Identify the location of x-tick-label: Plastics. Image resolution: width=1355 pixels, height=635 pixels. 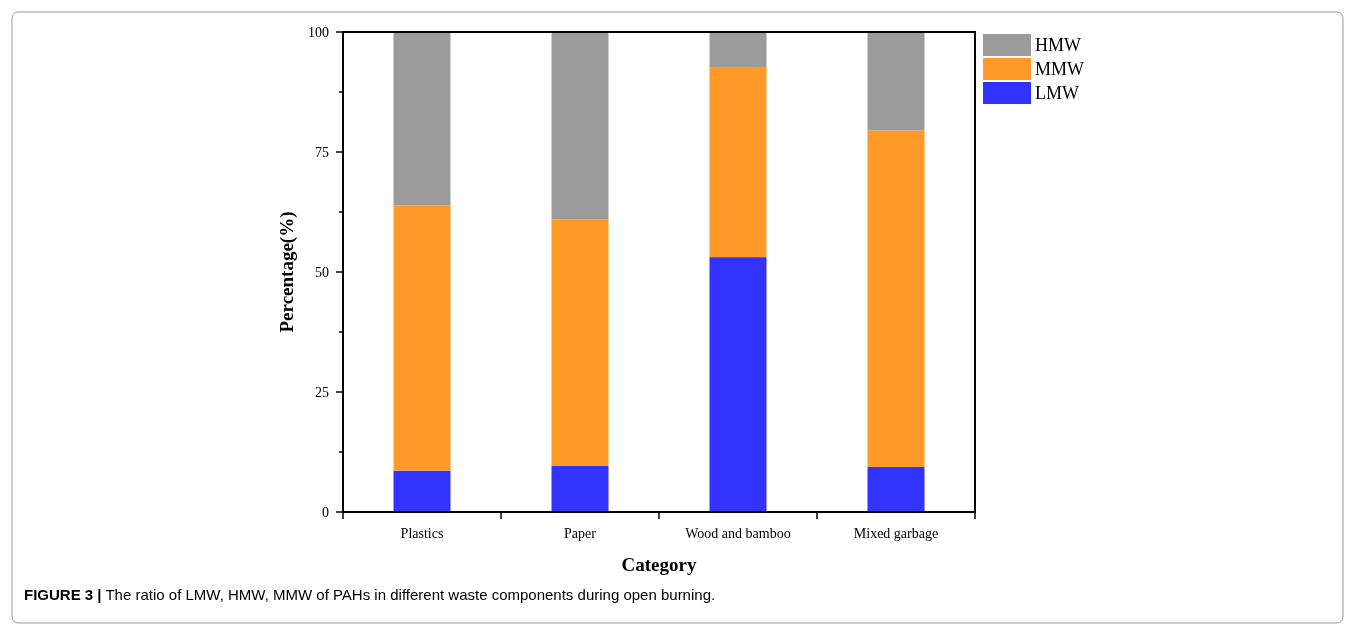
(422, 533).